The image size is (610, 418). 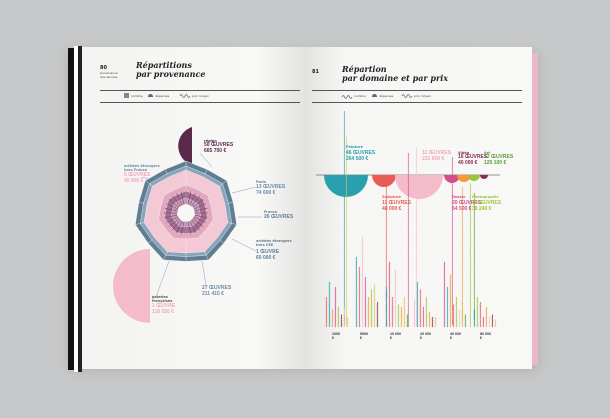 I want to click on value-installation: 11 ŒUVRES 221 600 €, so click(x=436, y=156).